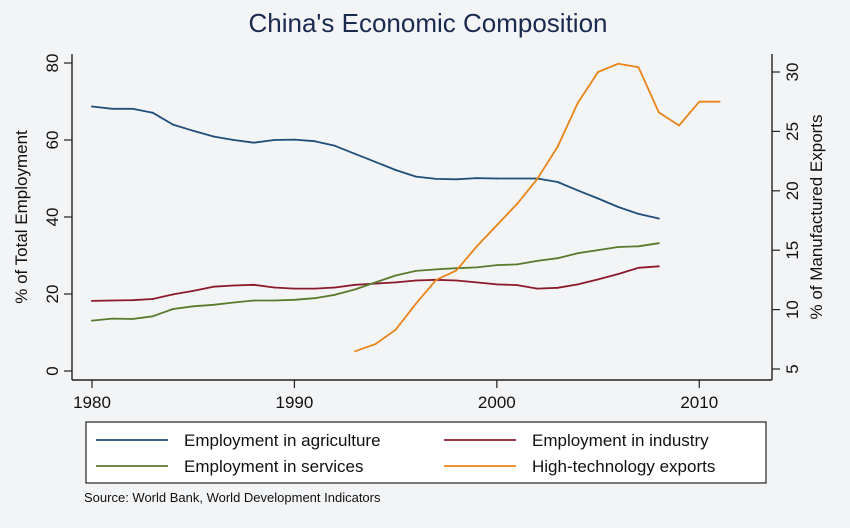  I want to click on legend-box, so click(426, 452).